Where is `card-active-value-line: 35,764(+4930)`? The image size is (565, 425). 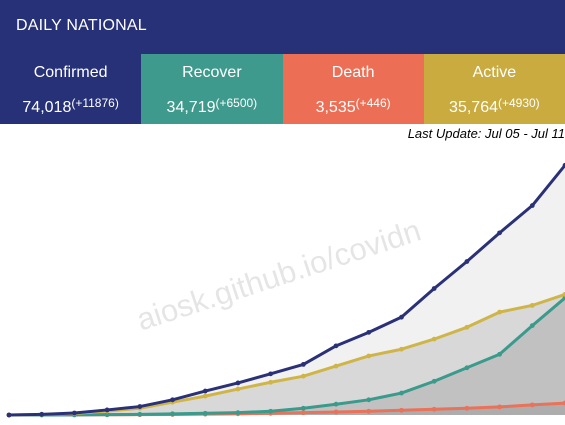 card-active-value-line: 35,764(+4930) is located at coordinates (494, 105).